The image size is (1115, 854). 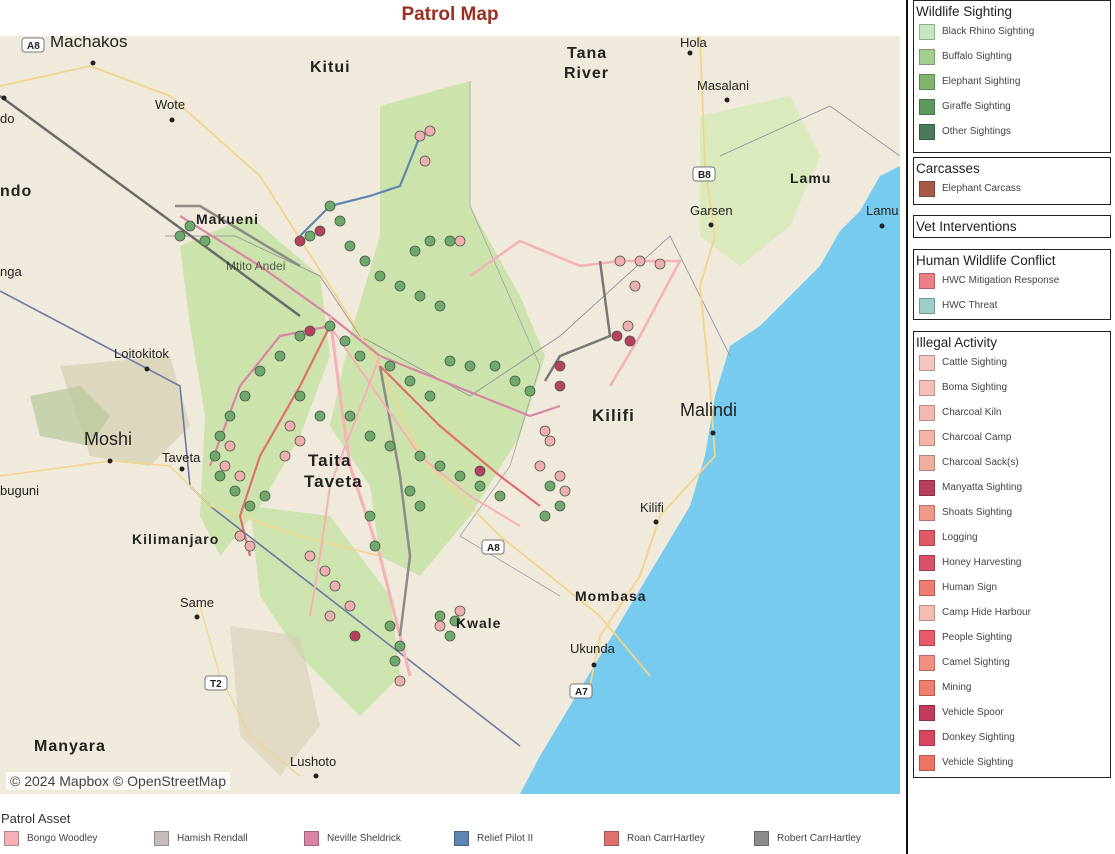 What do you see at coordinates (1012, 712) in the screenshot?
I see `legend-item-illegal: Vehicle Spoor` at bounding box center [1012, 712].